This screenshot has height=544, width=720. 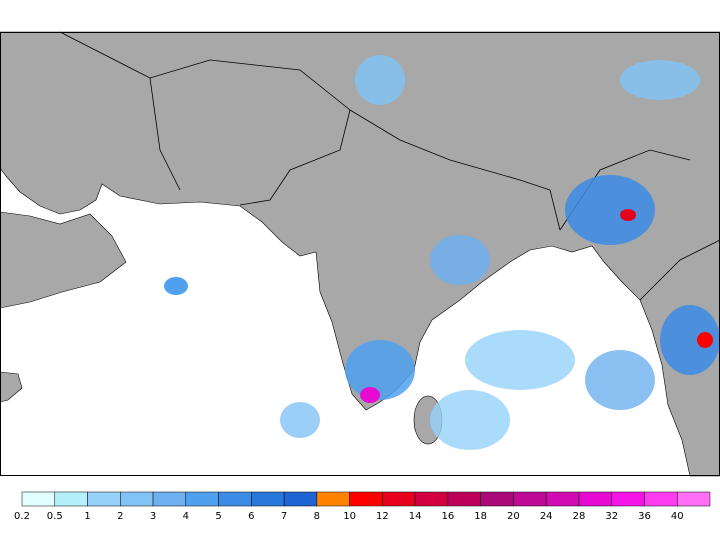 I want to click on colorbar-label: 28, so click(x=579, y=516).